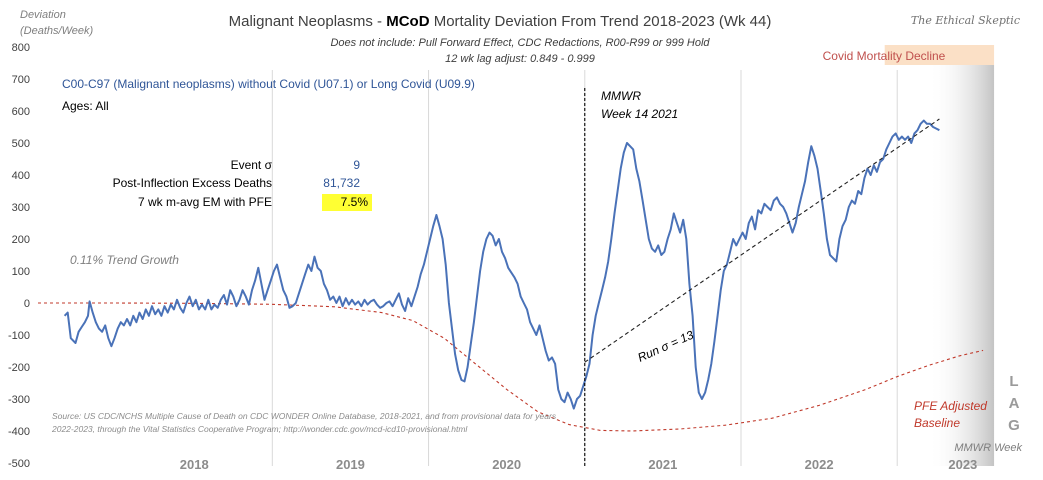 This screenshot has height=480, width=1043. What do you see at coordinates (85, 106) in the screenshot?
I see `ages-label: Ages: All` at bounding box center [85, 106].